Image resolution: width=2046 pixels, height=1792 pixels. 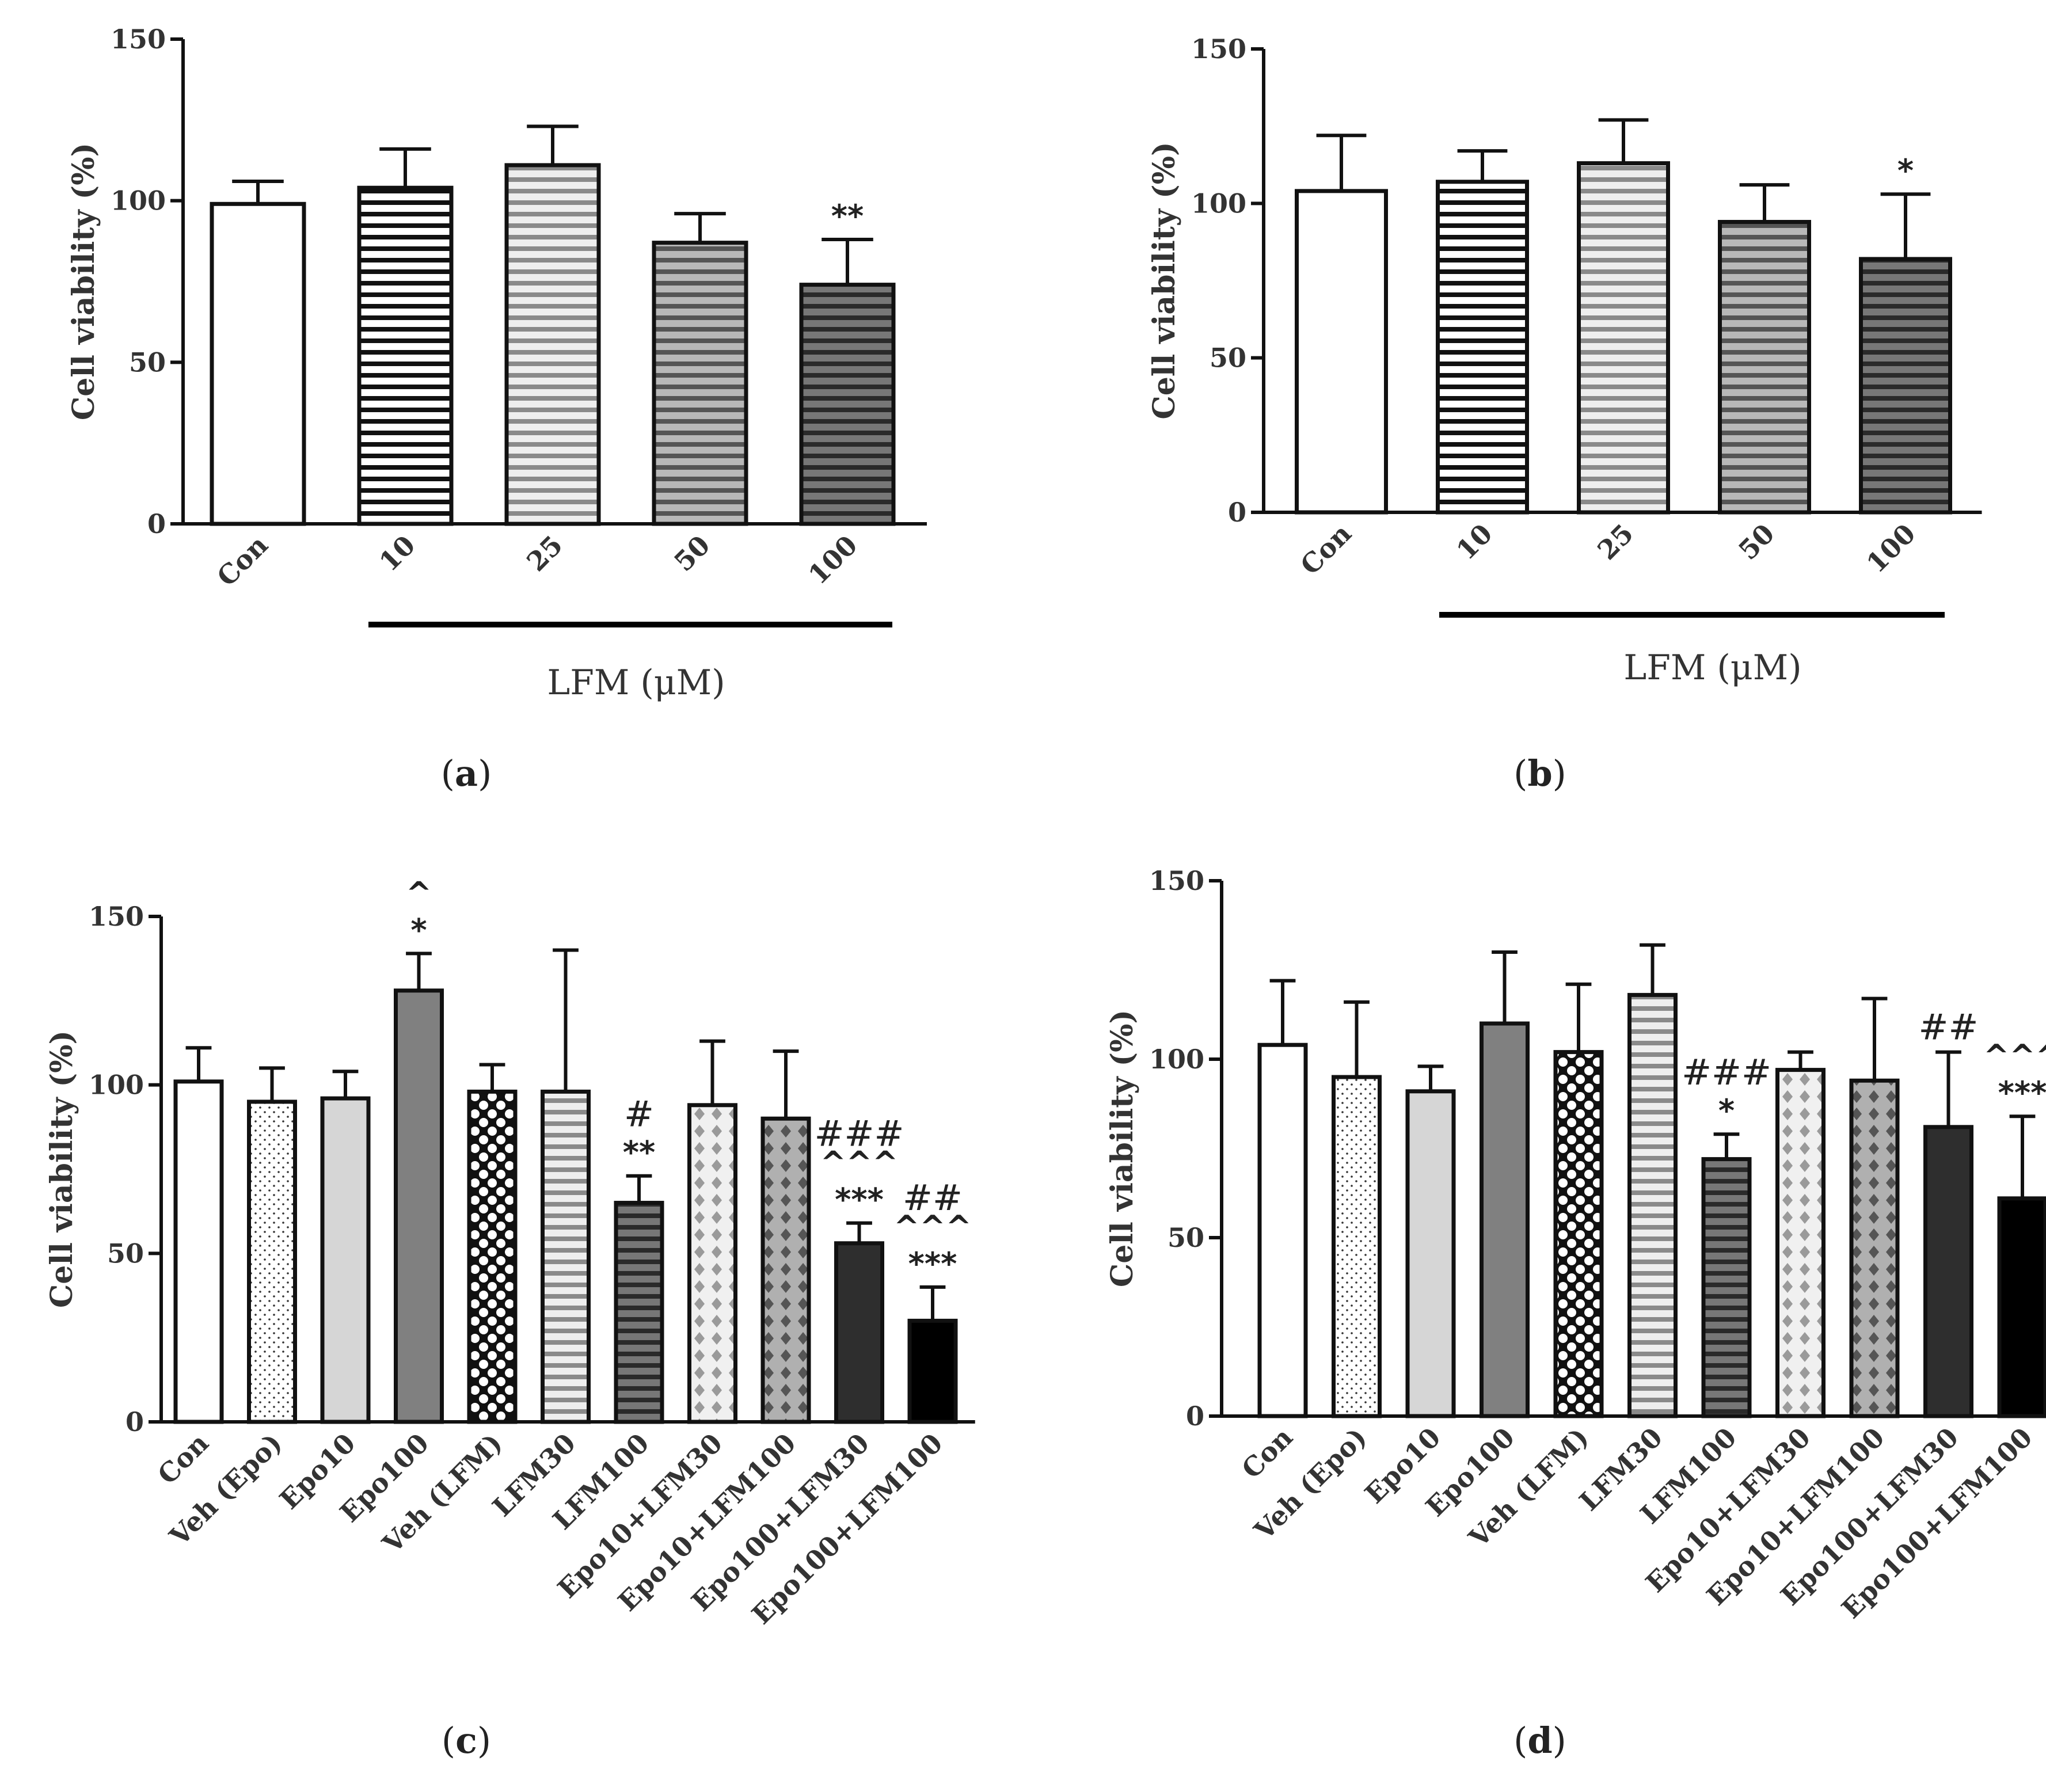 I want to click on significance-label: #, so click(x=639, y=1114).